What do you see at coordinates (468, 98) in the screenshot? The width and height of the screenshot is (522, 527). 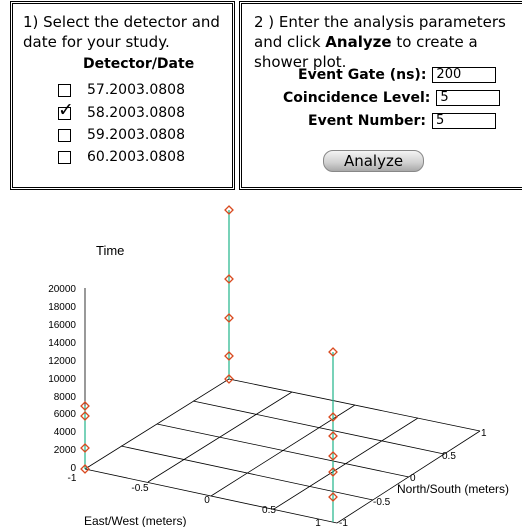 I see `coincidence-level-input: 5` at bounding box center [468, 98].